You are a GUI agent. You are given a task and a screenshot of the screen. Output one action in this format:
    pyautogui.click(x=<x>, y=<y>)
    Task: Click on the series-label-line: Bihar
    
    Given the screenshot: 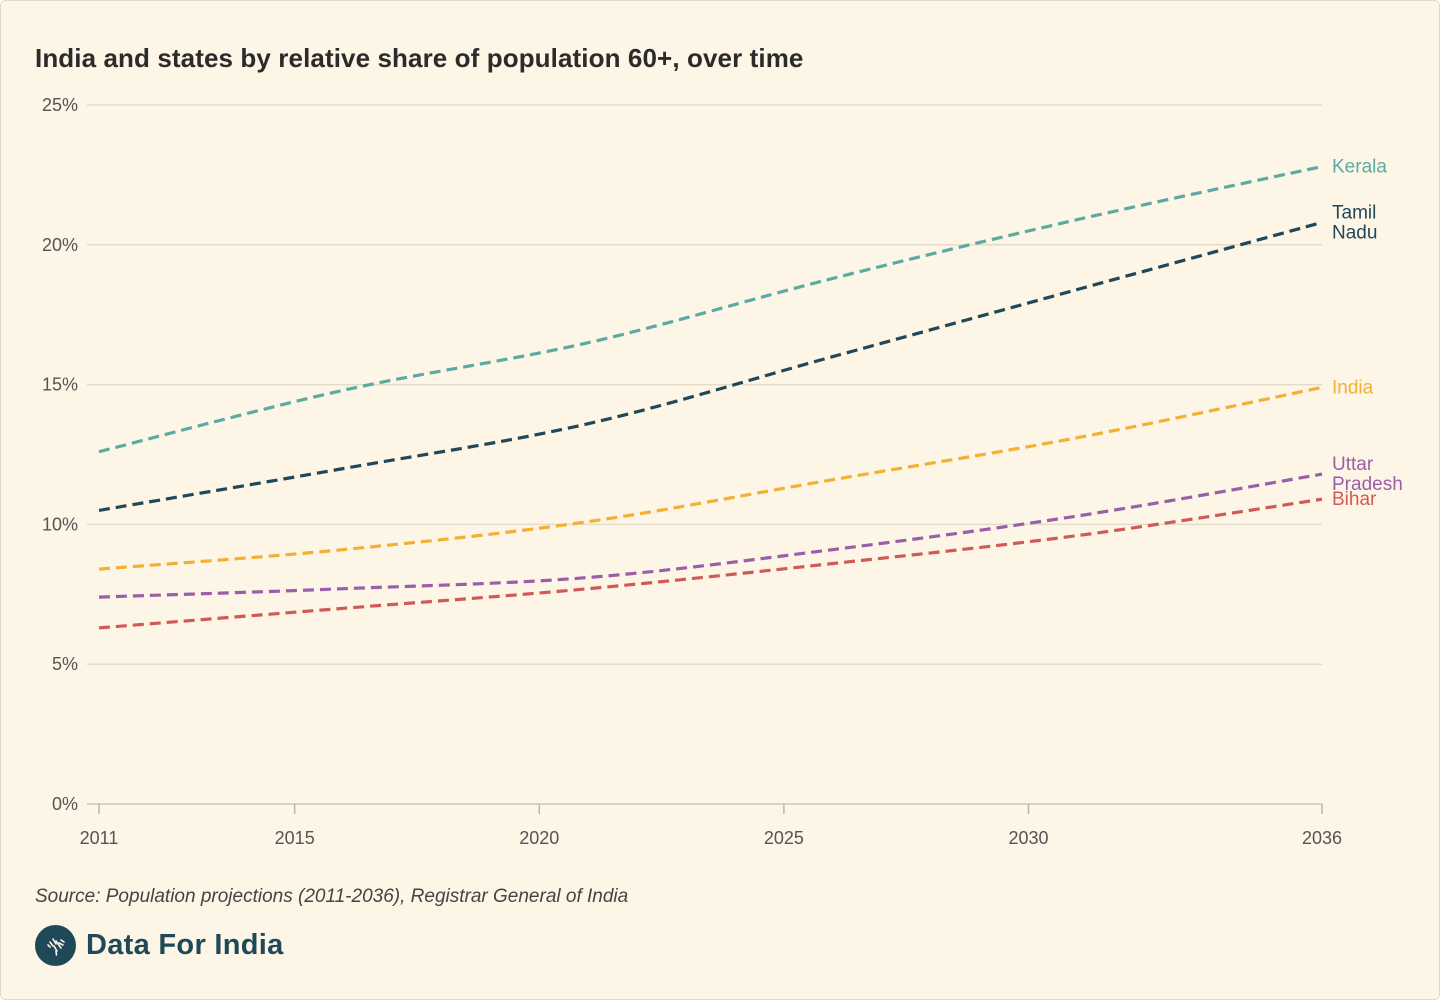 What is the action you would take?
    pyautogui.click(x=1354, y=499)
    